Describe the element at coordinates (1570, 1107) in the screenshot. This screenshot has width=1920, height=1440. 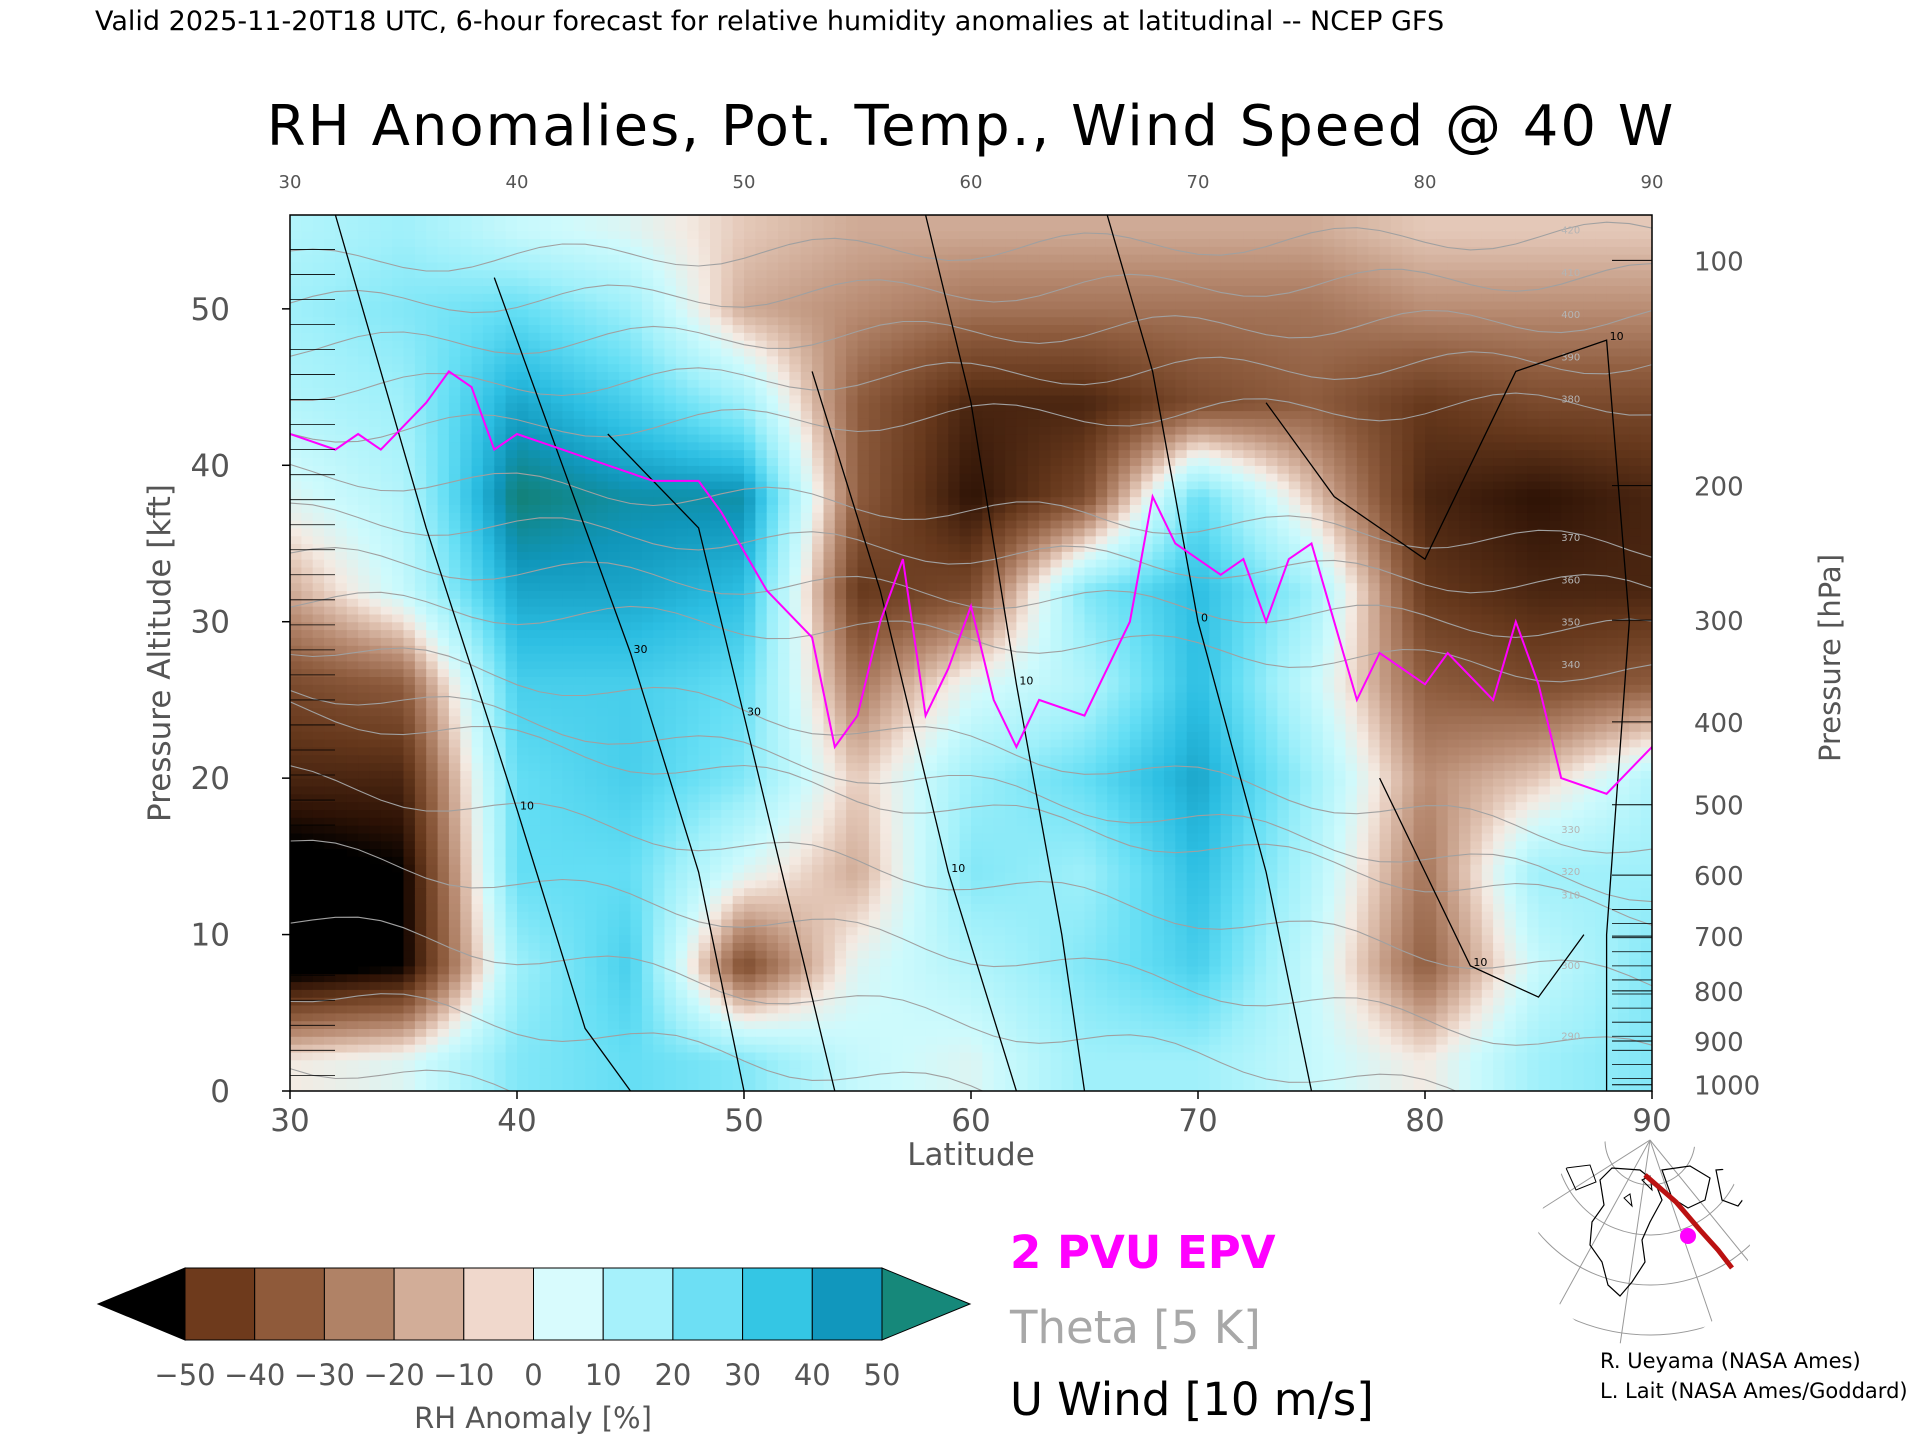
I see `theta-label: 280` at that location.